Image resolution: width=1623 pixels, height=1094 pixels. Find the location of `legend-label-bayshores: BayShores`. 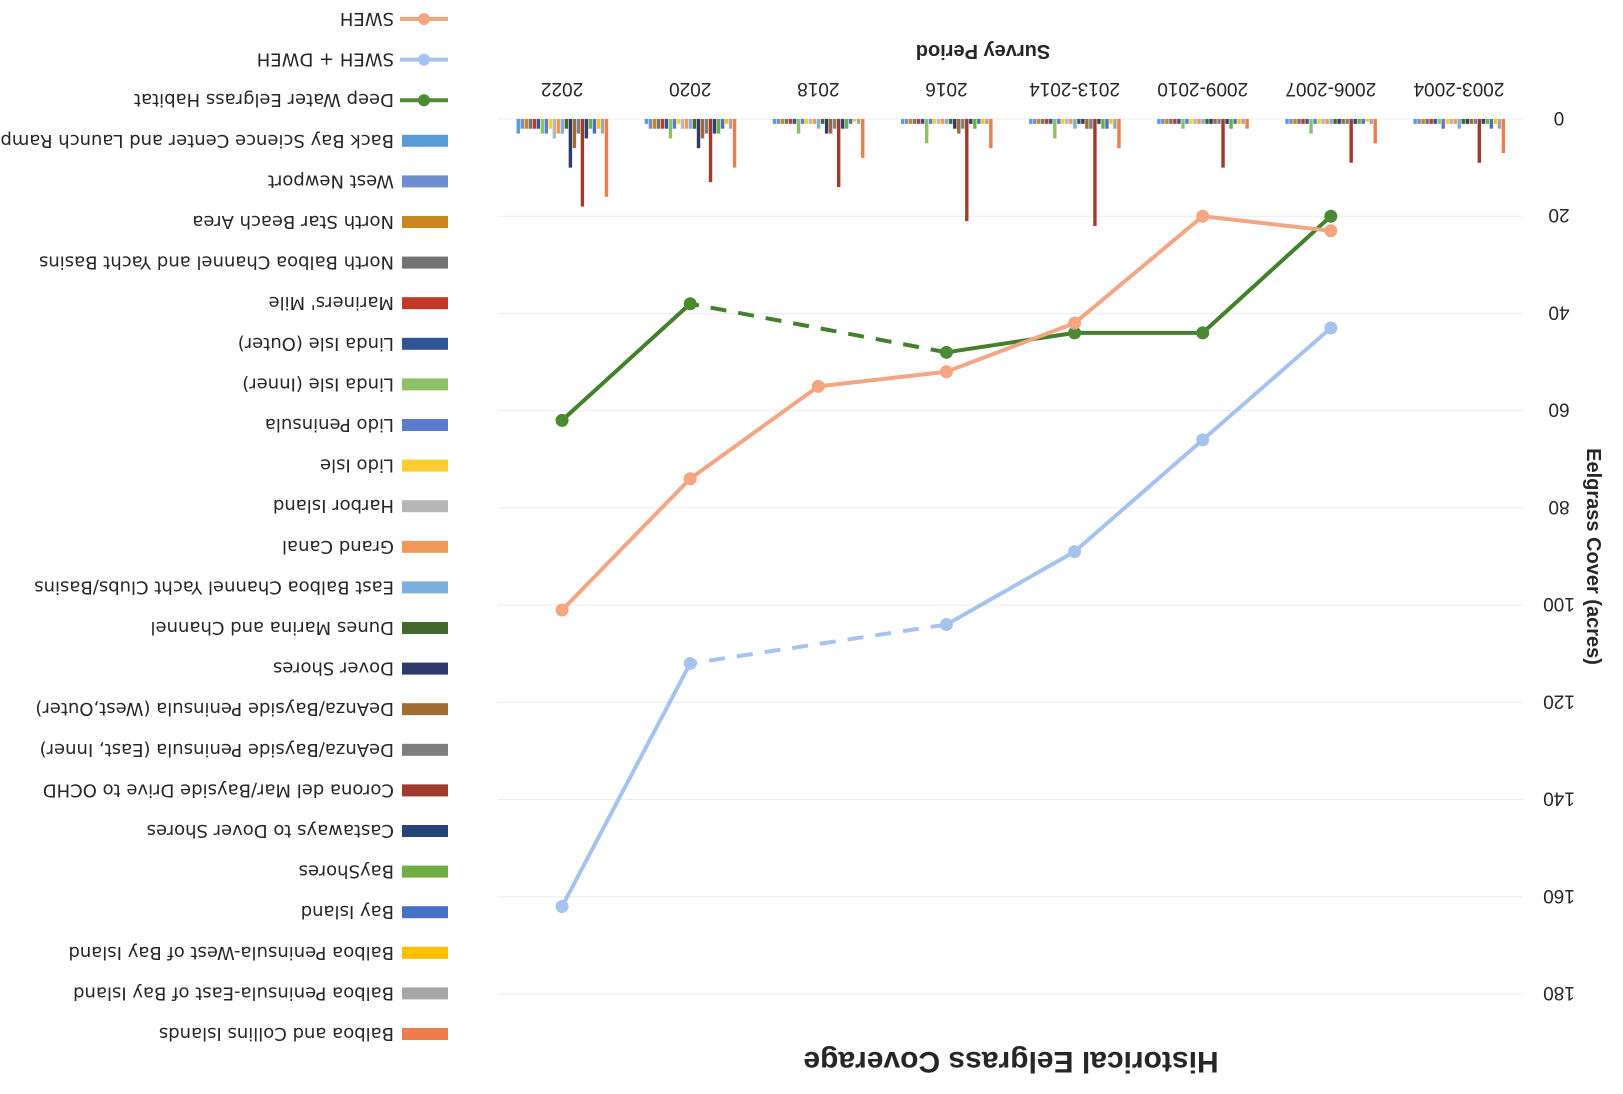

legend-label-bayshores: BayShores is located at coordinates (346, 871).